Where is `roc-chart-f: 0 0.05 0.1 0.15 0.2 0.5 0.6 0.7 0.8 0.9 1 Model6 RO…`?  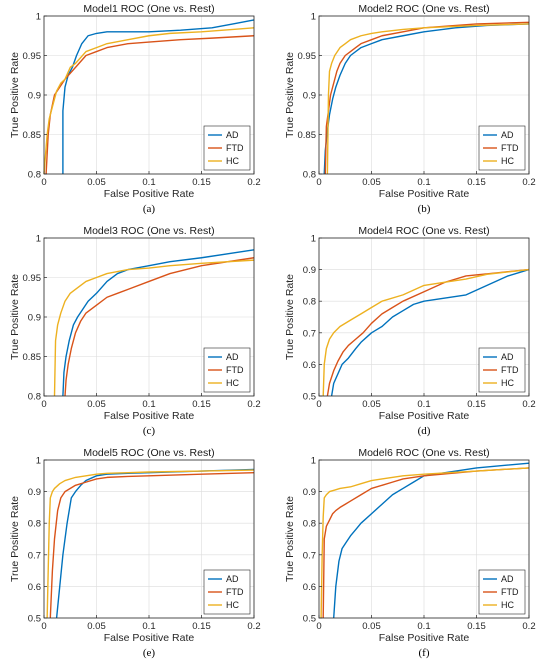 roc-chart-f: 0 0.05 0.1 0.15 0.2 0.5 0.6 0.7 0.8 0.9 1 Model6 RO… is located at coordinates (410, 553).